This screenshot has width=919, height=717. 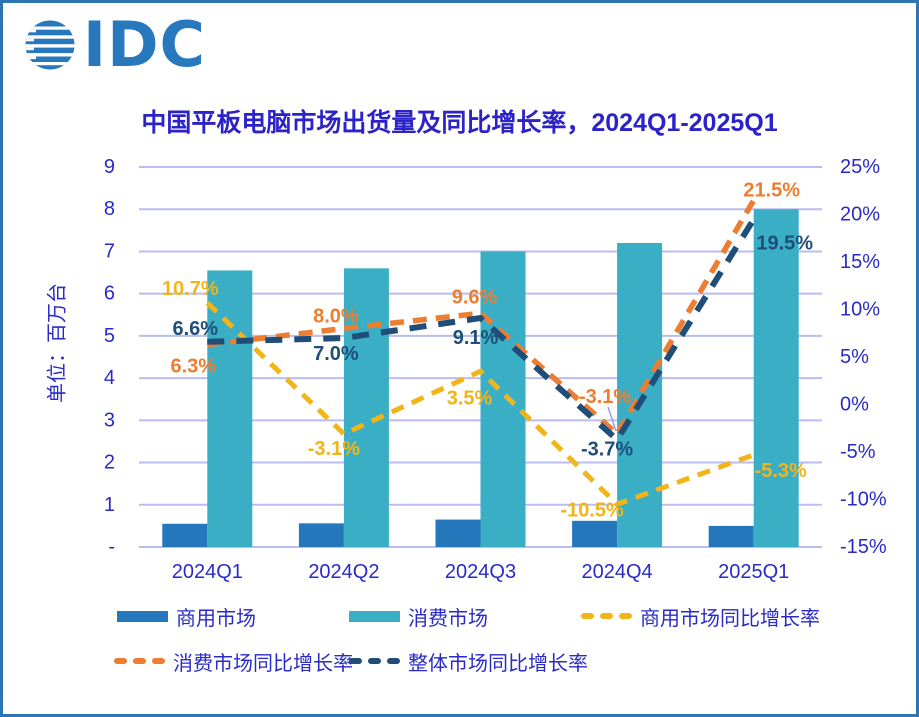 I want to click on data-label-消费市场同比增长率-2025Q1: 21.5%, so click(x=771, y=190).